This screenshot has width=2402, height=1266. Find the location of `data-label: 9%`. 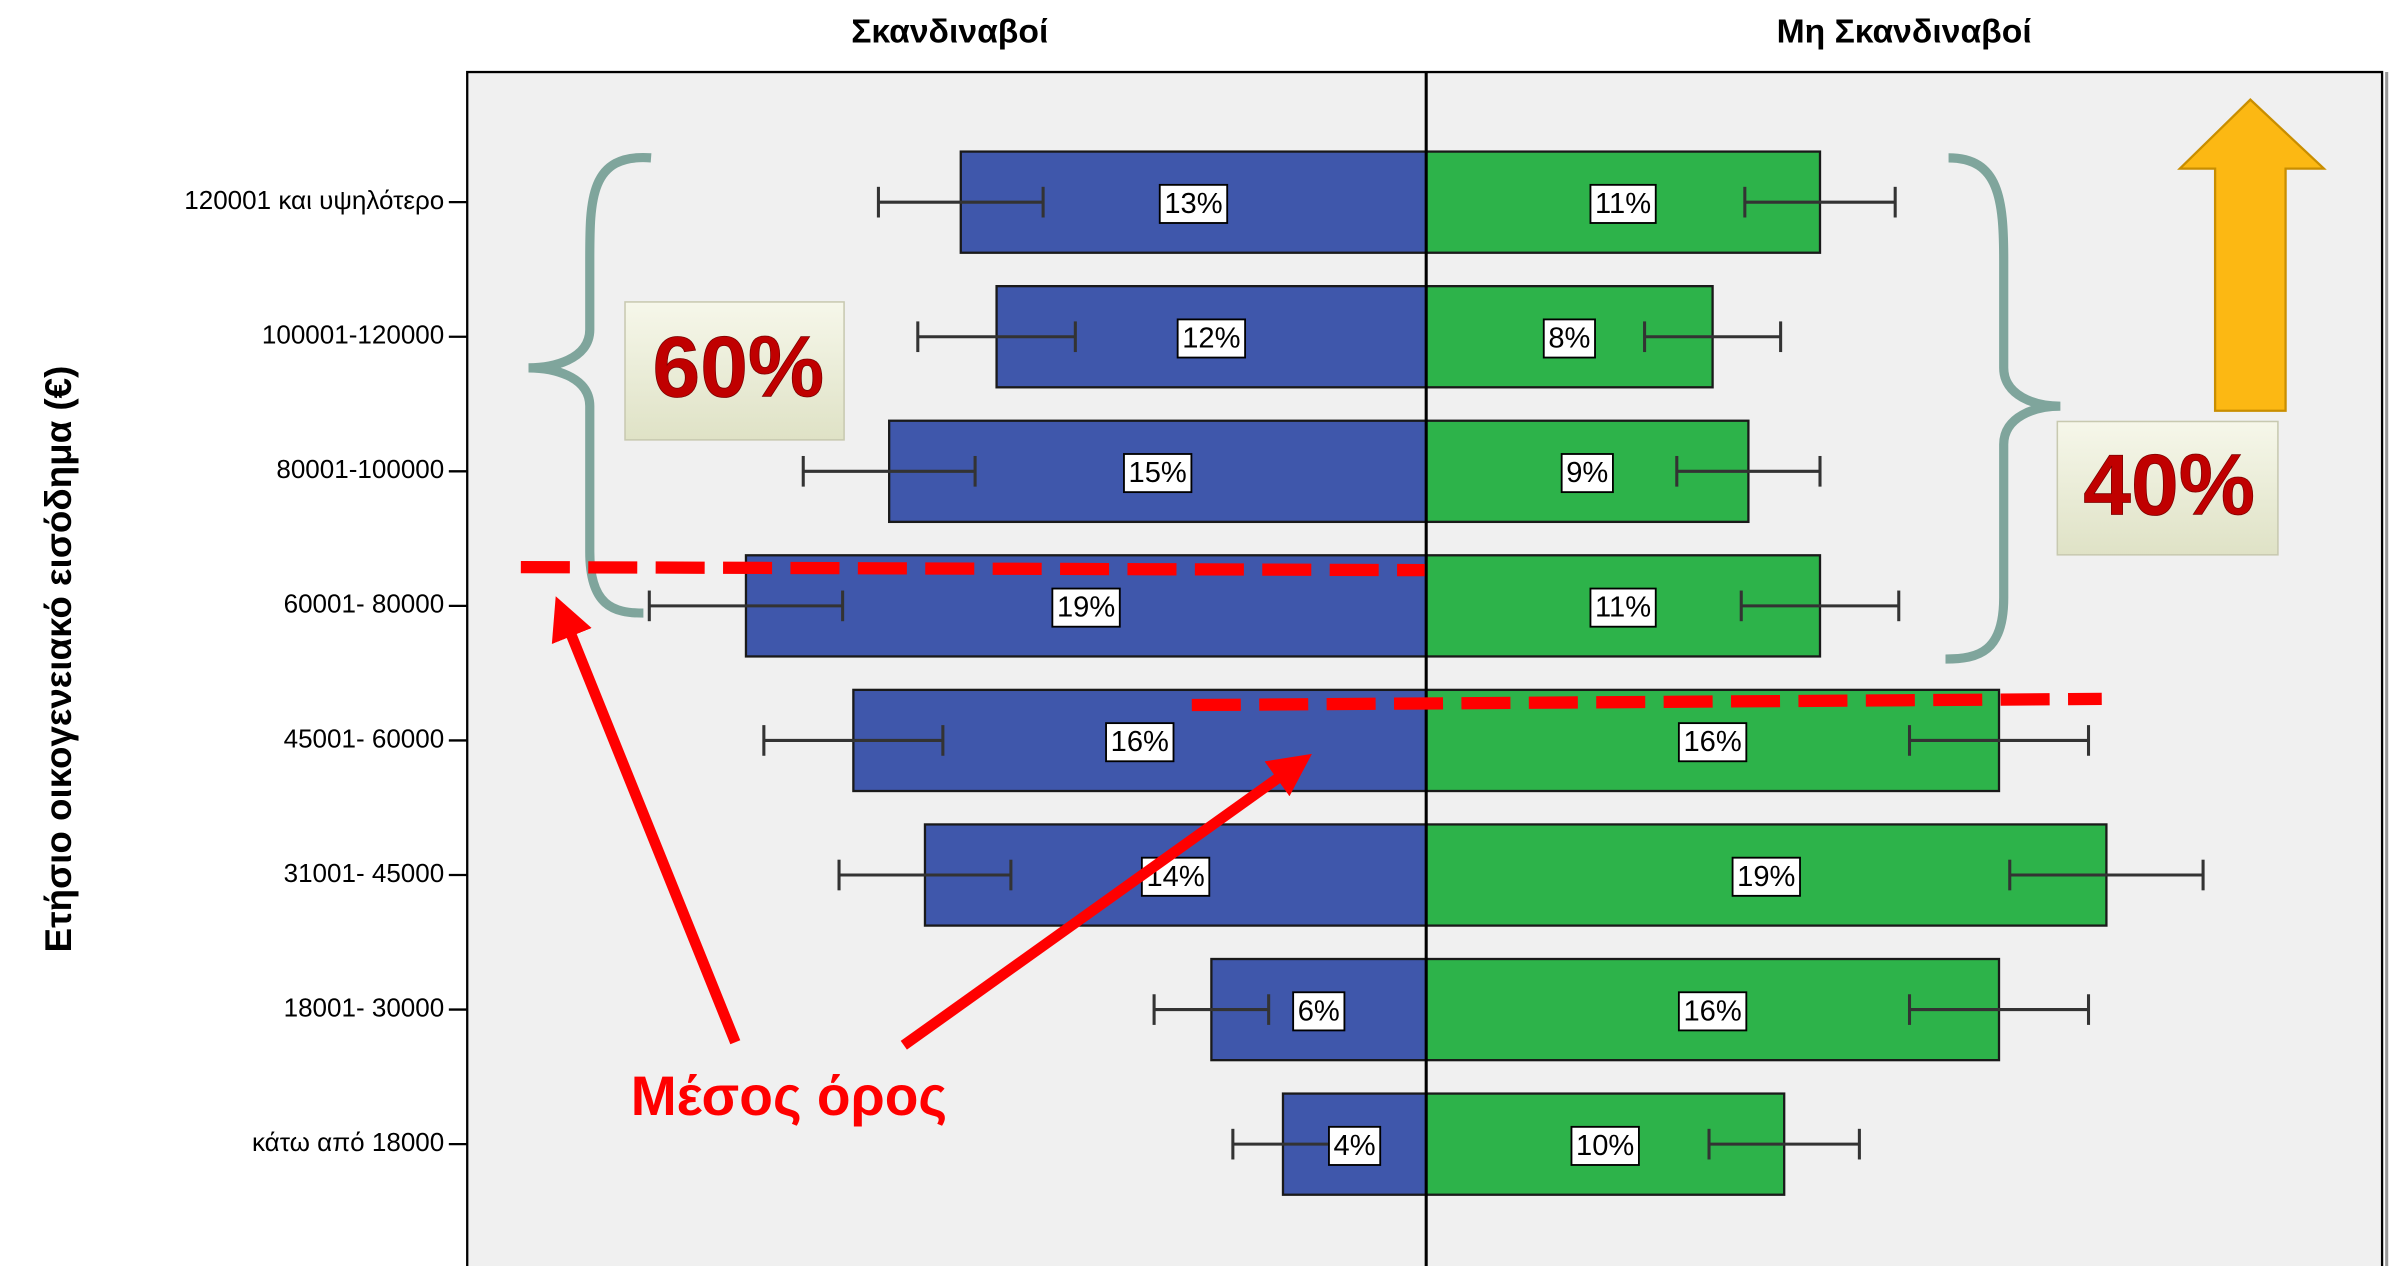

data-label: 9% is located at coordinates (1587, 473).